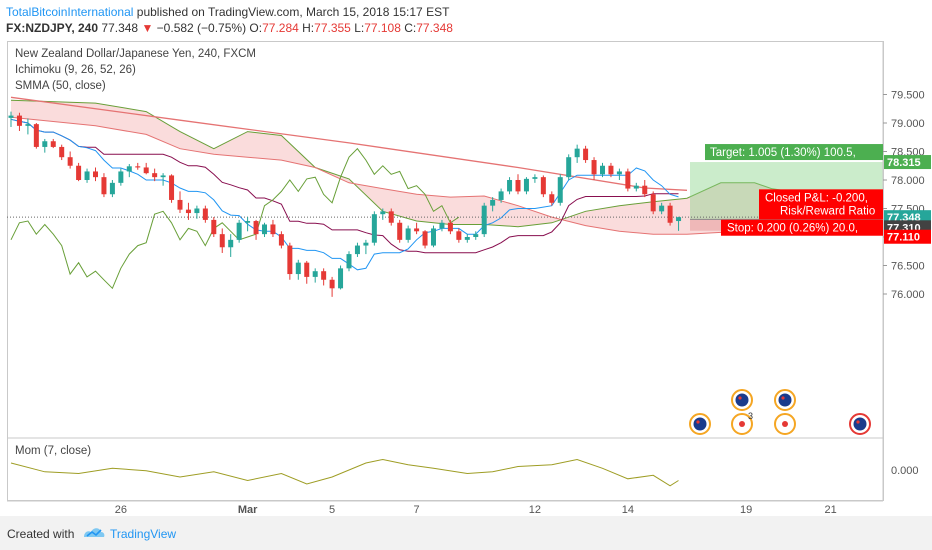  What do you see at coordinates (70, 12) in the screenshot?
I see `publisher-link: TotalBitcoinInternational` at bounding box center [70, 12].